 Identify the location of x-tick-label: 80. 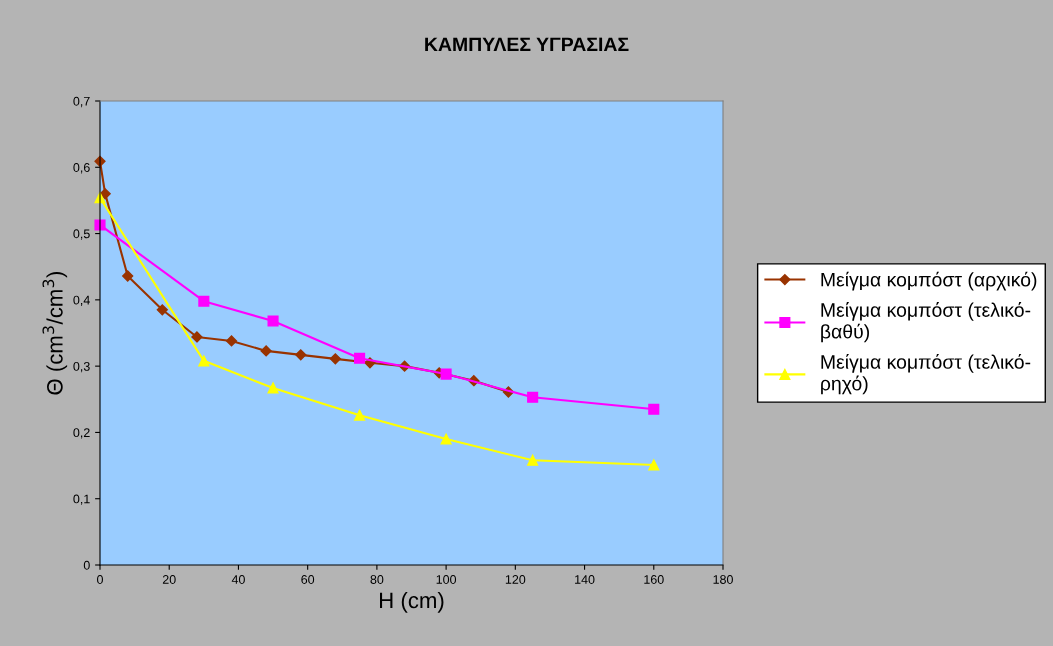
(377, 579).